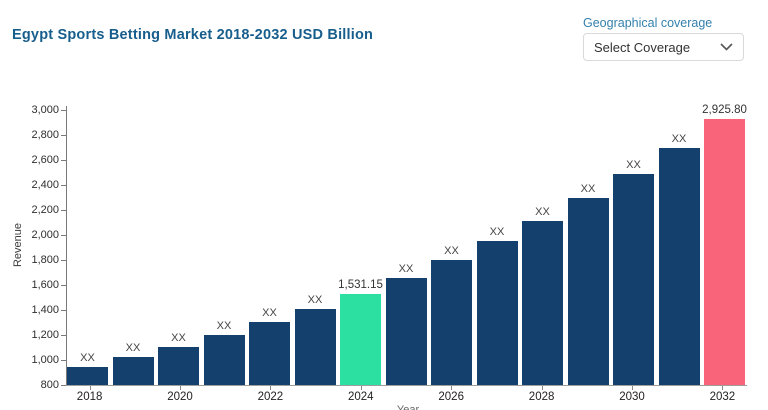  I want to click on chevron-down-icon, so click(726, 47).